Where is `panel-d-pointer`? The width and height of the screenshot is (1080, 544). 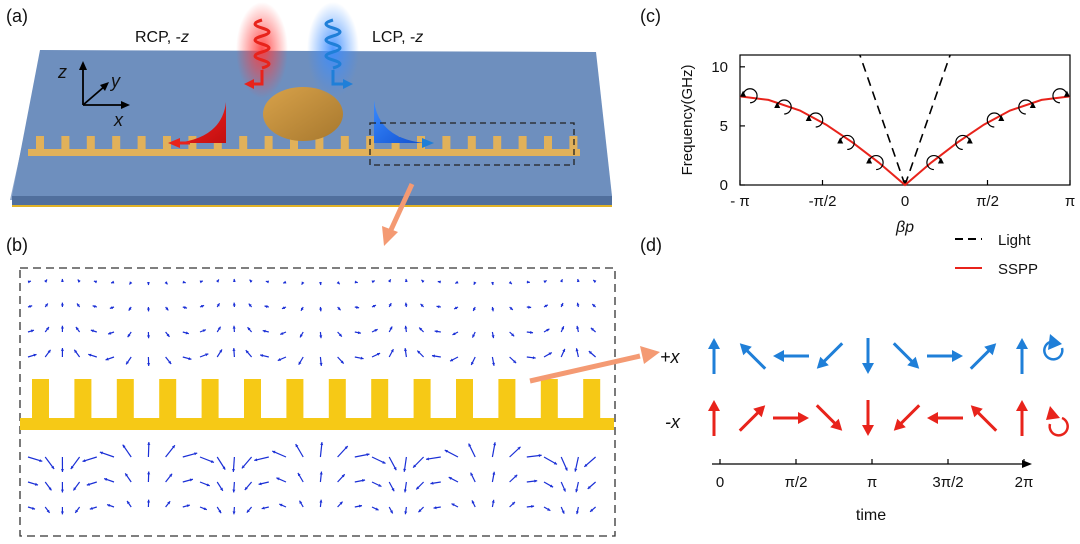 panel-d-pointer is located at coordinates (585, 368).